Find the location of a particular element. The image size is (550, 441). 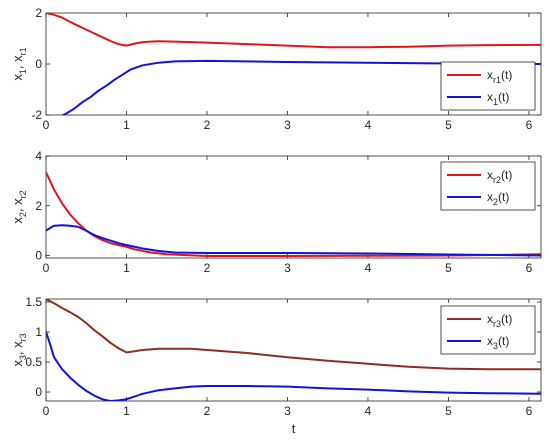

y-tick-label: -2 is located at coordinates (36, 115).